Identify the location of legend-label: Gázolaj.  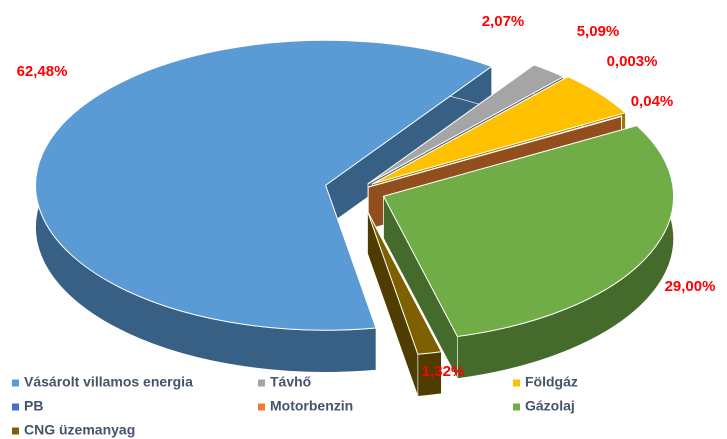
(550, 406).